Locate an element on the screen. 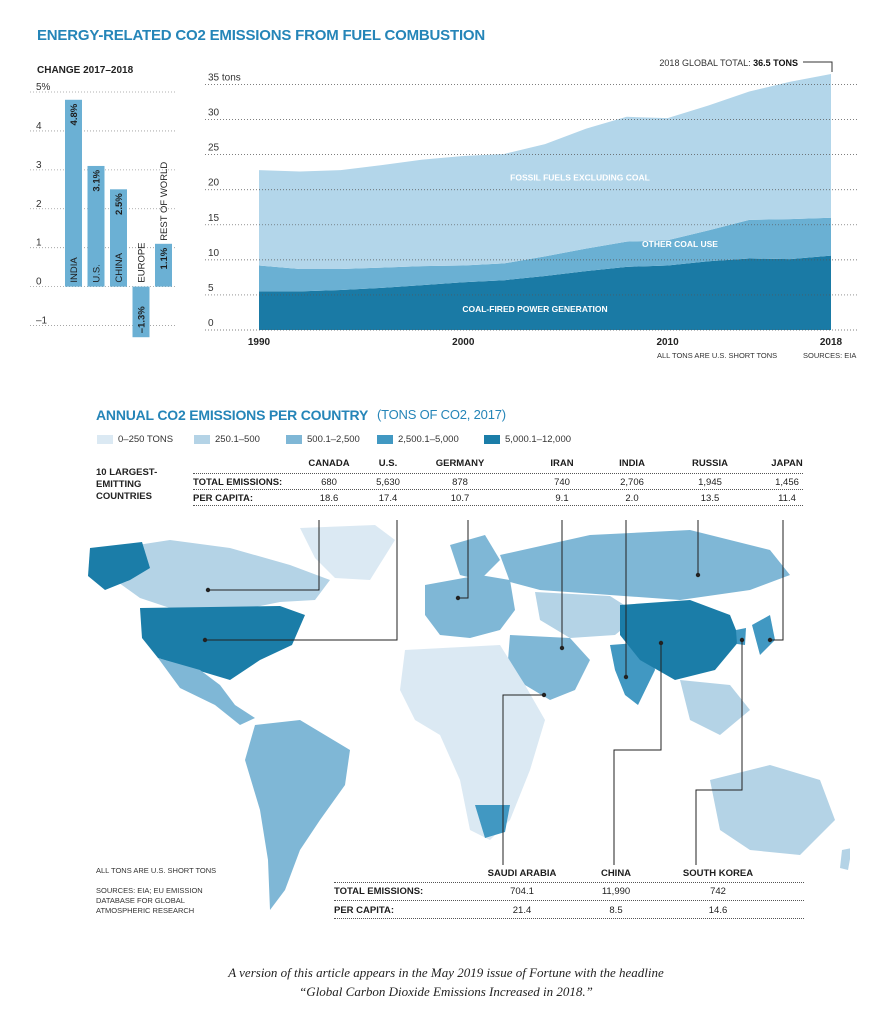  area-xtick-label: 1990 is located at coordinates (259, 342).